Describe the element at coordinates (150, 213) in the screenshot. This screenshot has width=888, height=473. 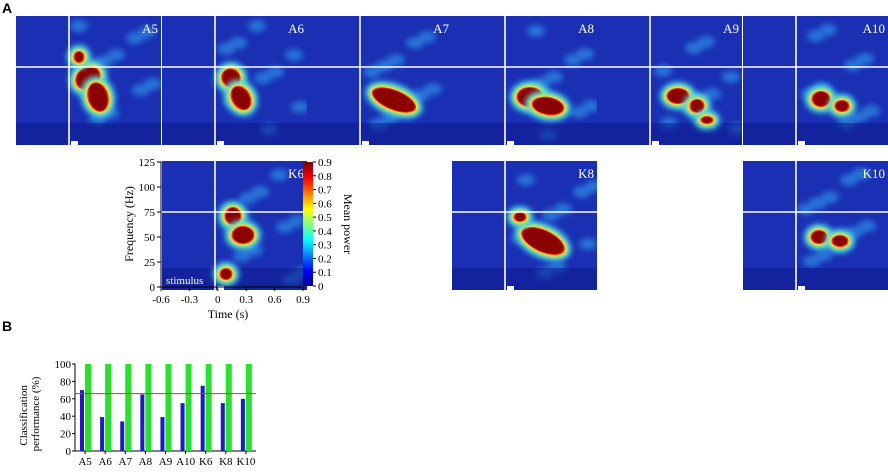
I see `k6-y-tick-label: 75` at that location.